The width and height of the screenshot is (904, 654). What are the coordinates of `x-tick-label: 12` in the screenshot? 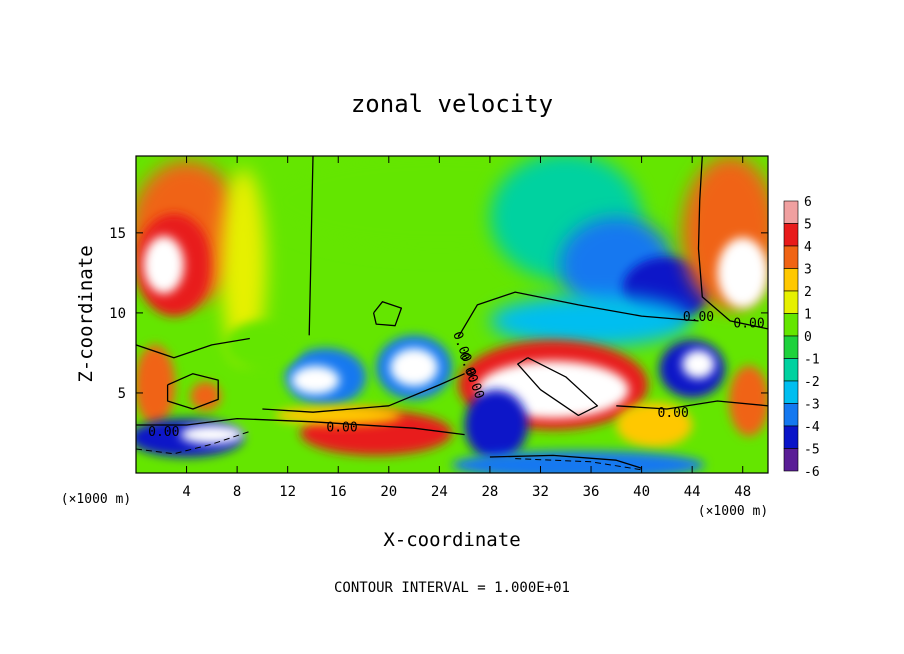 It's located at (287, 492).